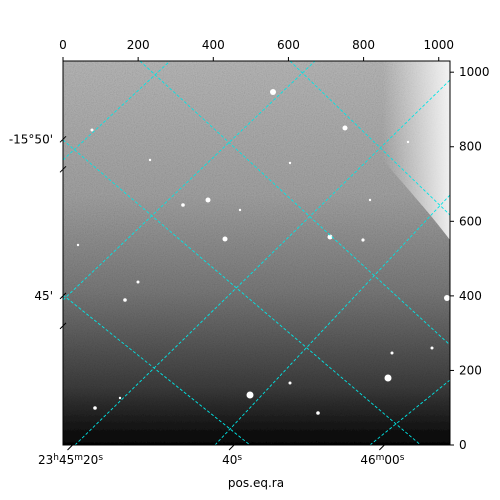  Describe the element at coordinates (256, 49) in the screenshot. I see `pixel-x-axis: 0 200 400 600 800 1000` at that location.